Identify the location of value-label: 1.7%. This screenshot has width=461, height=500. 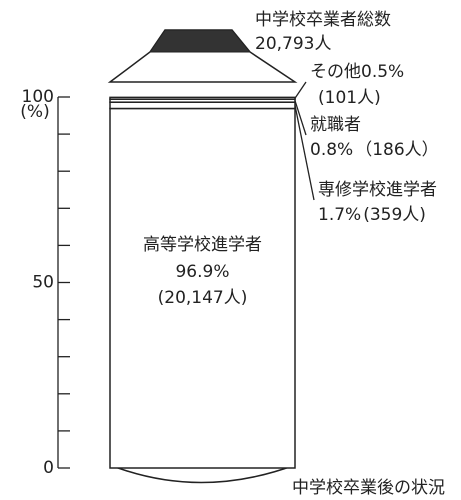
(339, 215).